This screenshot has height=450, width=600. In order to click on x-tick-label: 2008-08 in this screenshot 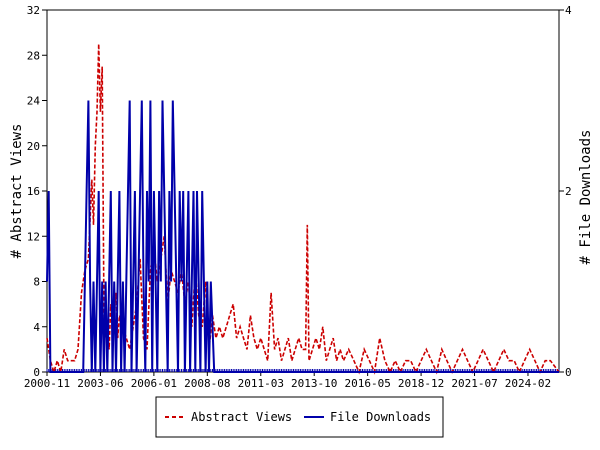, I will do `click(207, 383)`.